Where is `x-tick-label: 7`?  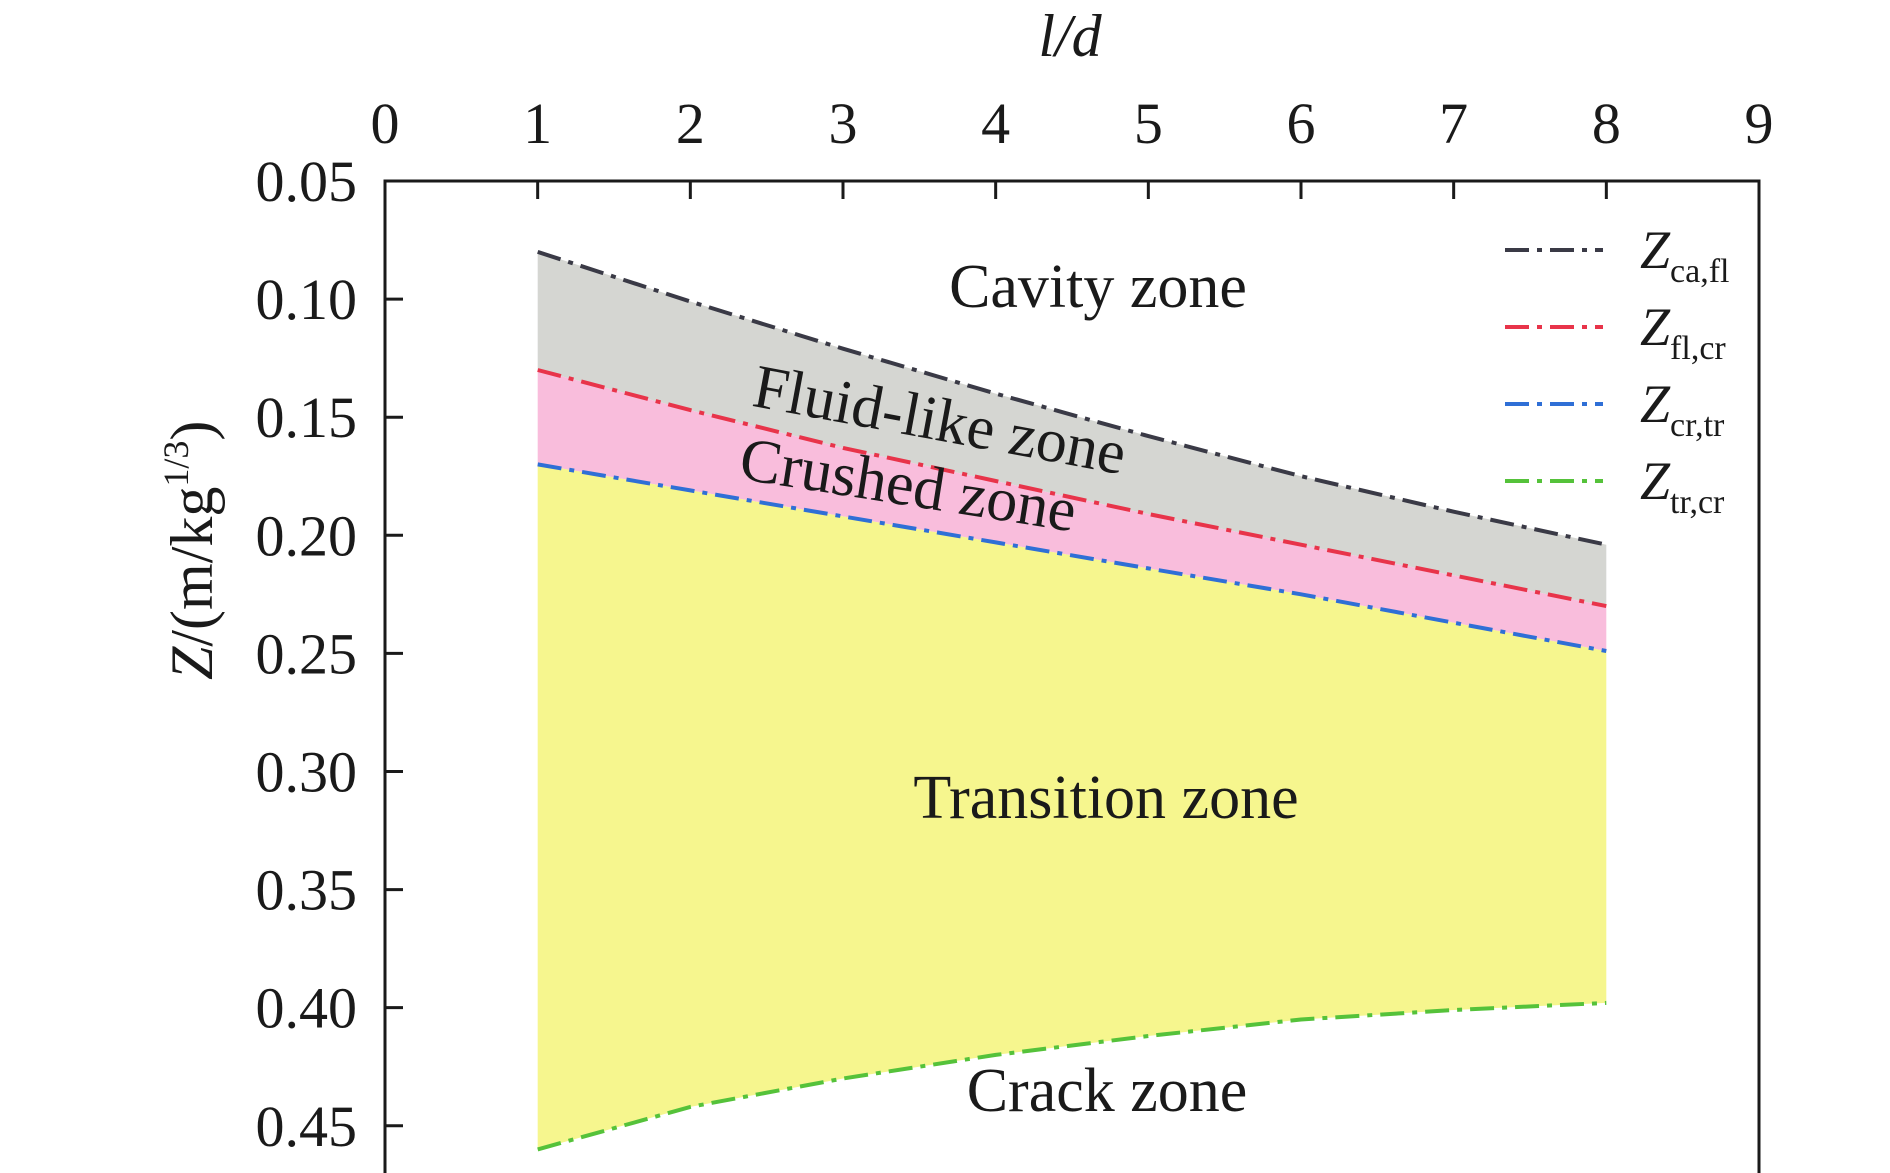 x-tick-label: 7 is located at coordinates (1453, 123).